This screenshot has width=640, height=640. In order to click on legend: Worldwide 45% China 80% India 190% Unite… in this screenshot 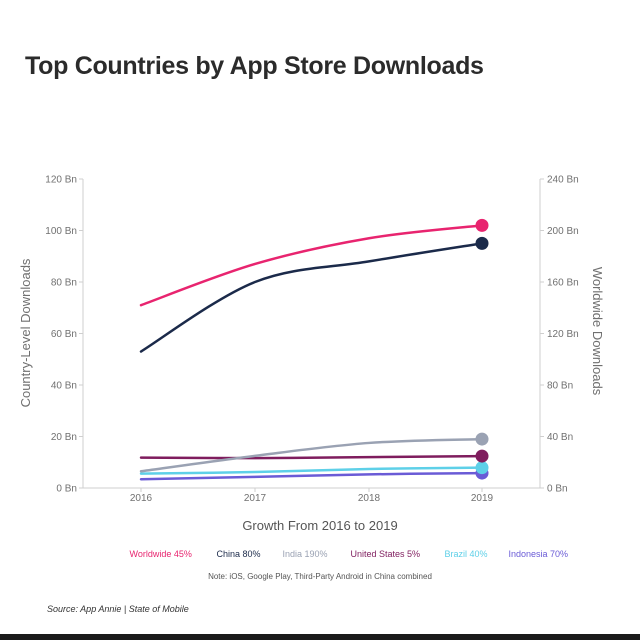, I will do `click(320, 554)`.